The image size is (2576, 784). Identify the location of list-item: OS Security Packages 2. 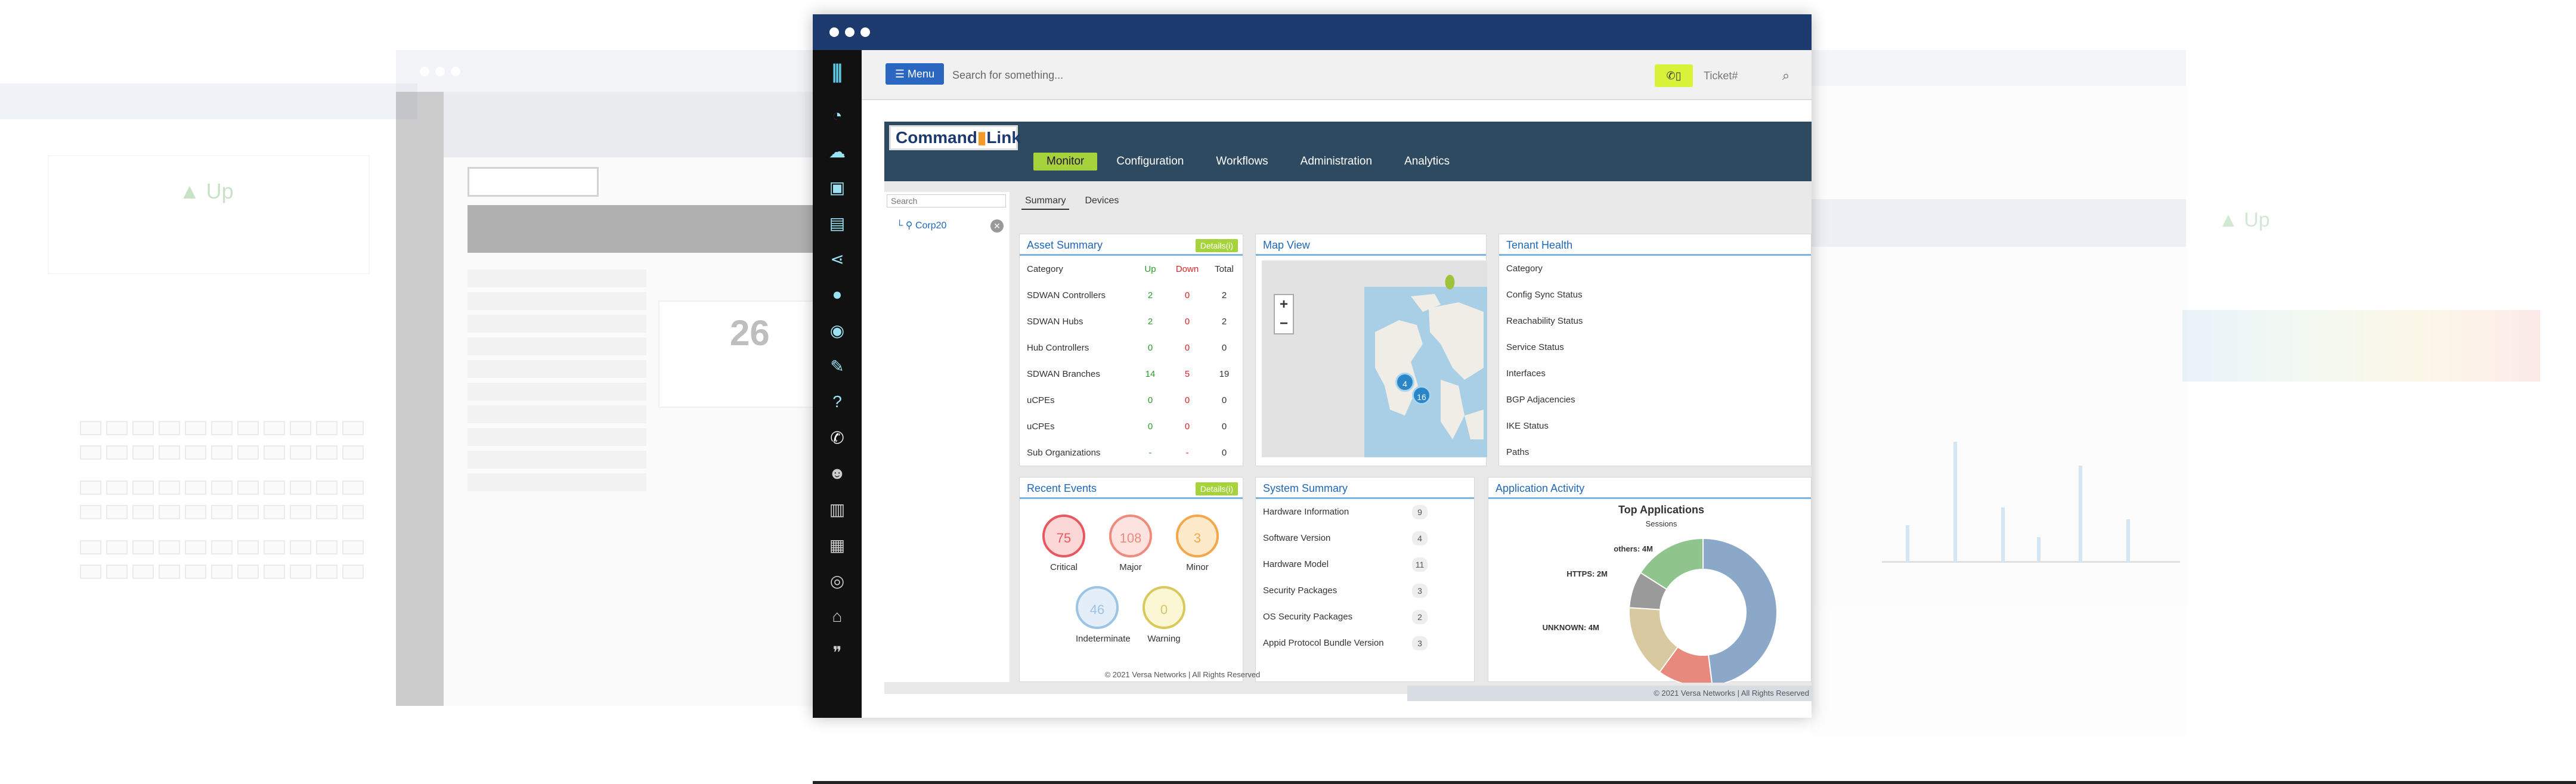
(1365, 617).